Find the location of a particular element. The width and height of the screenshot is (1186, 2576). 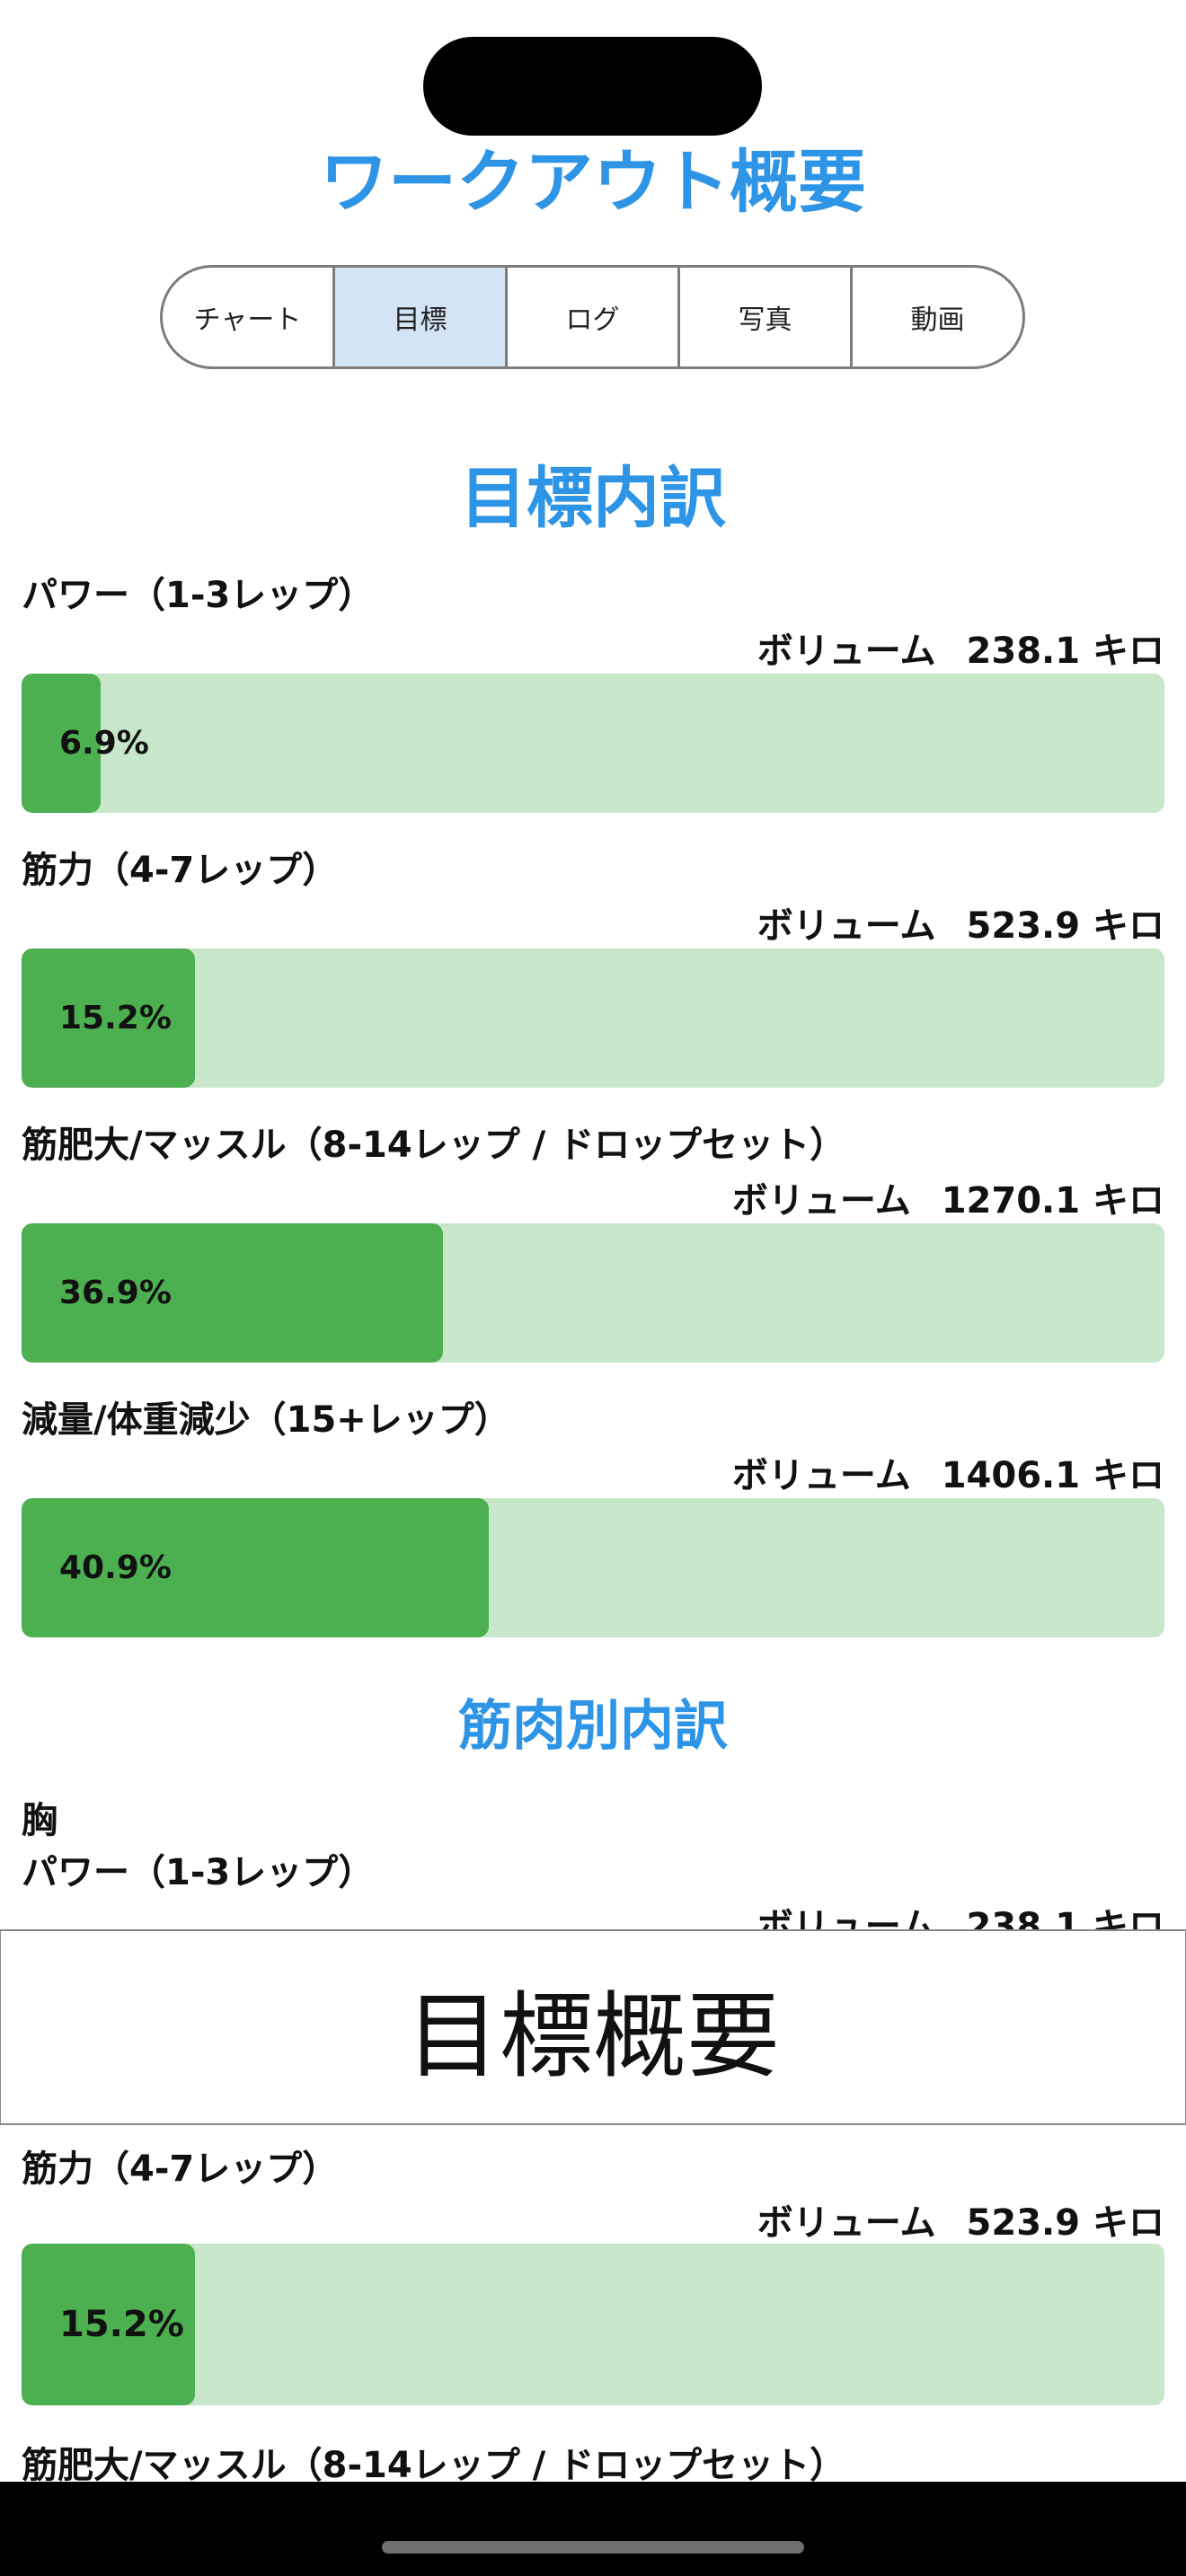

dynamic-island is located at coordinates (592, 86).